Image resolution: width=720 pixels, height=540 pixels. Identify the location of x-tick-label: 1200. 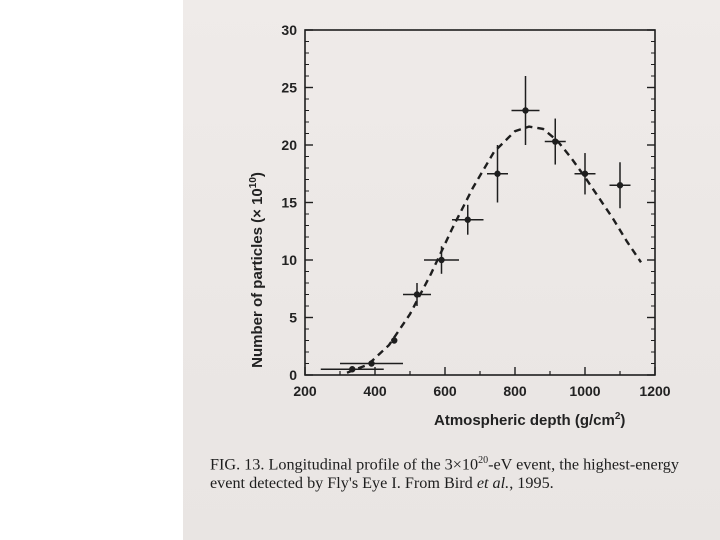
(654, 391).